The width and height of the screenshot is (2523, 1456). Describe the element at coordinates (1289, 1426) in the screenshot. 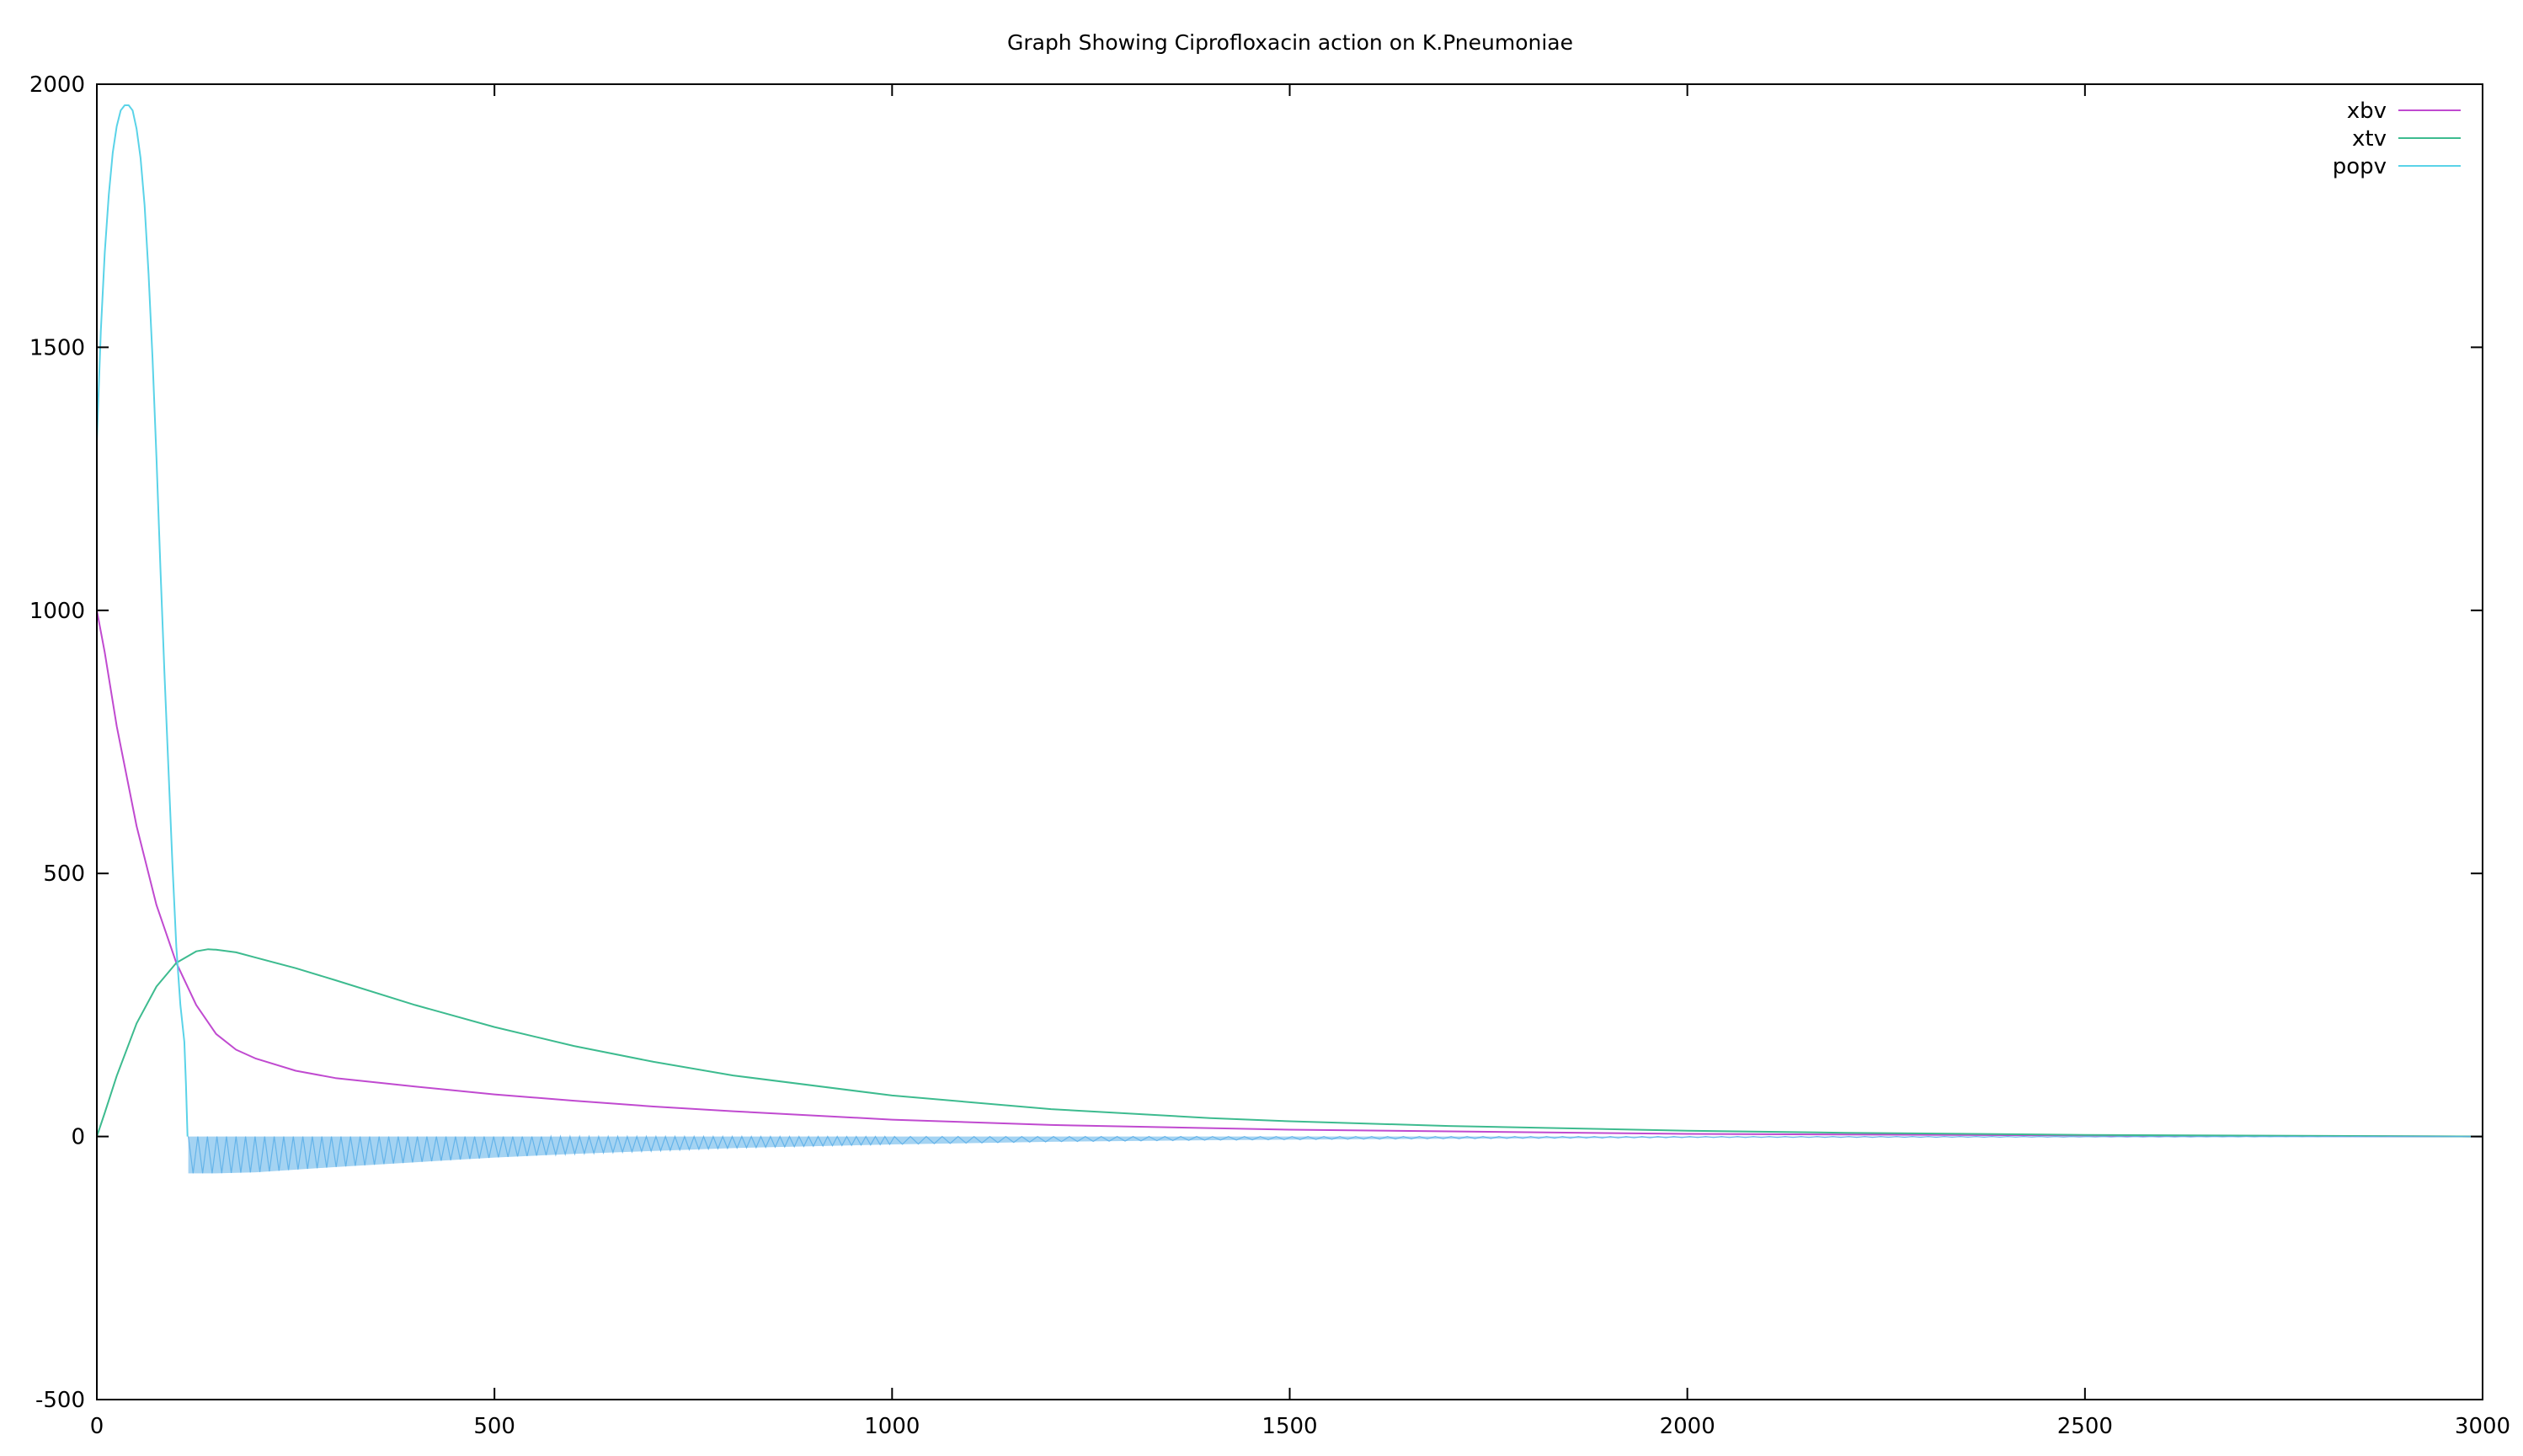

I see `x-tick-label: 1500` at that location.